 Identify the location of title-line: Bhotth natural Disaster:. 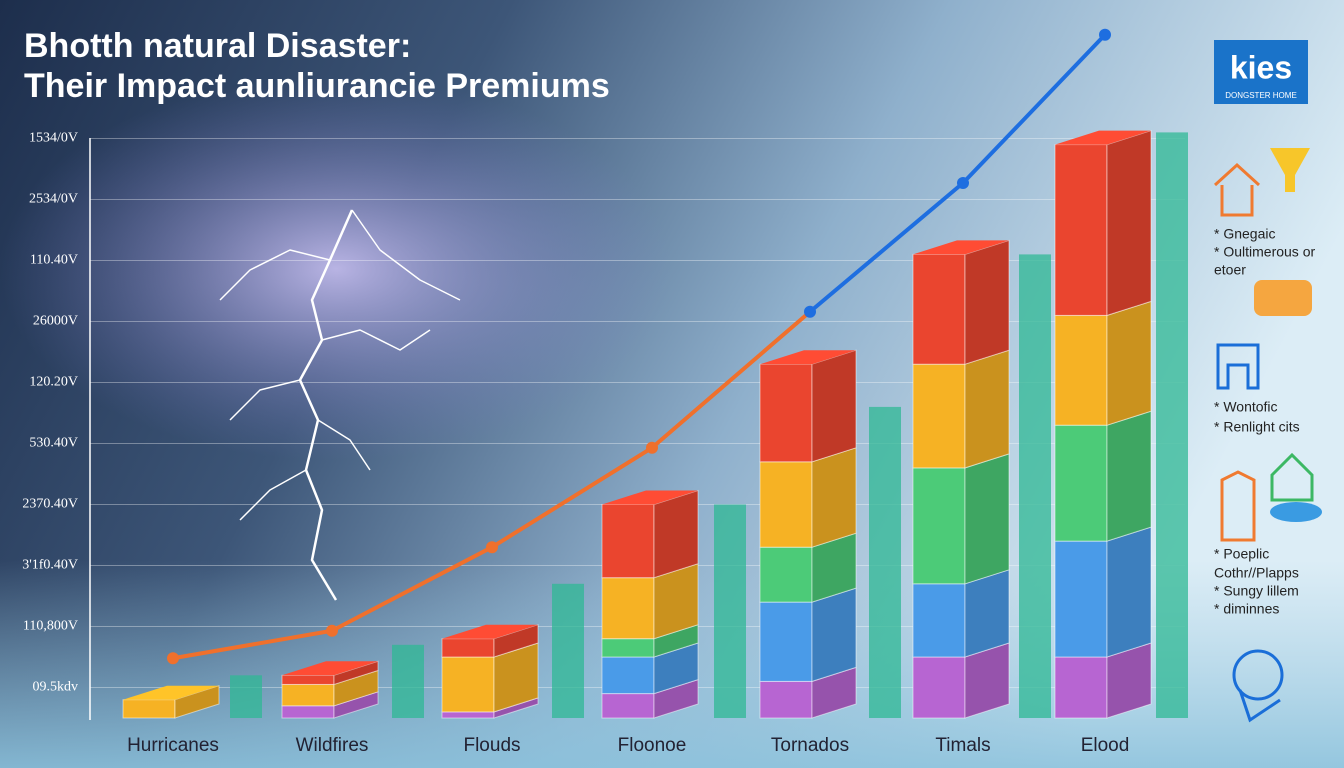
(217, 46).